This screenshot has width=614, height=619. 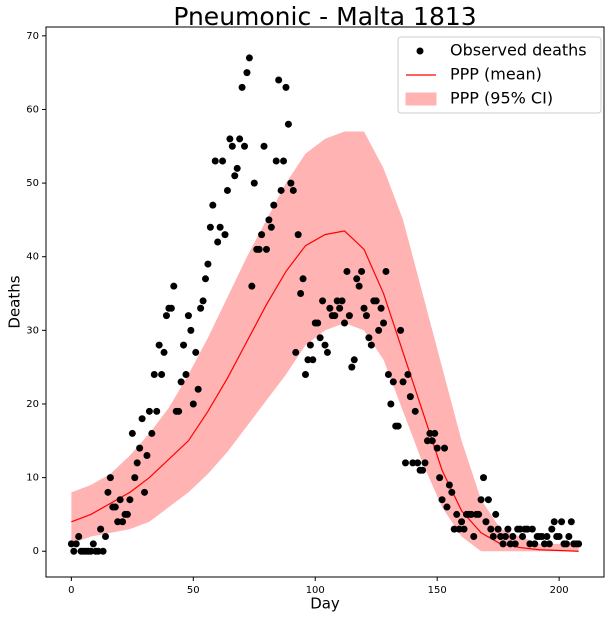 I want to click on legend-box, so click(x=499, y=75).